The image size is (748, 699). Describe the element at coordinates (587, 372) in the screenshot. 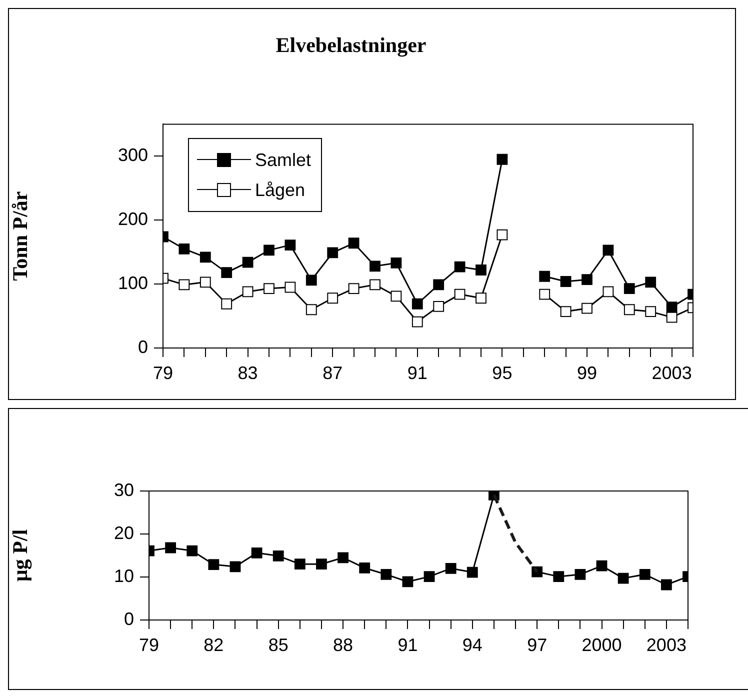

I see `x-tick-label: 99` at that location.